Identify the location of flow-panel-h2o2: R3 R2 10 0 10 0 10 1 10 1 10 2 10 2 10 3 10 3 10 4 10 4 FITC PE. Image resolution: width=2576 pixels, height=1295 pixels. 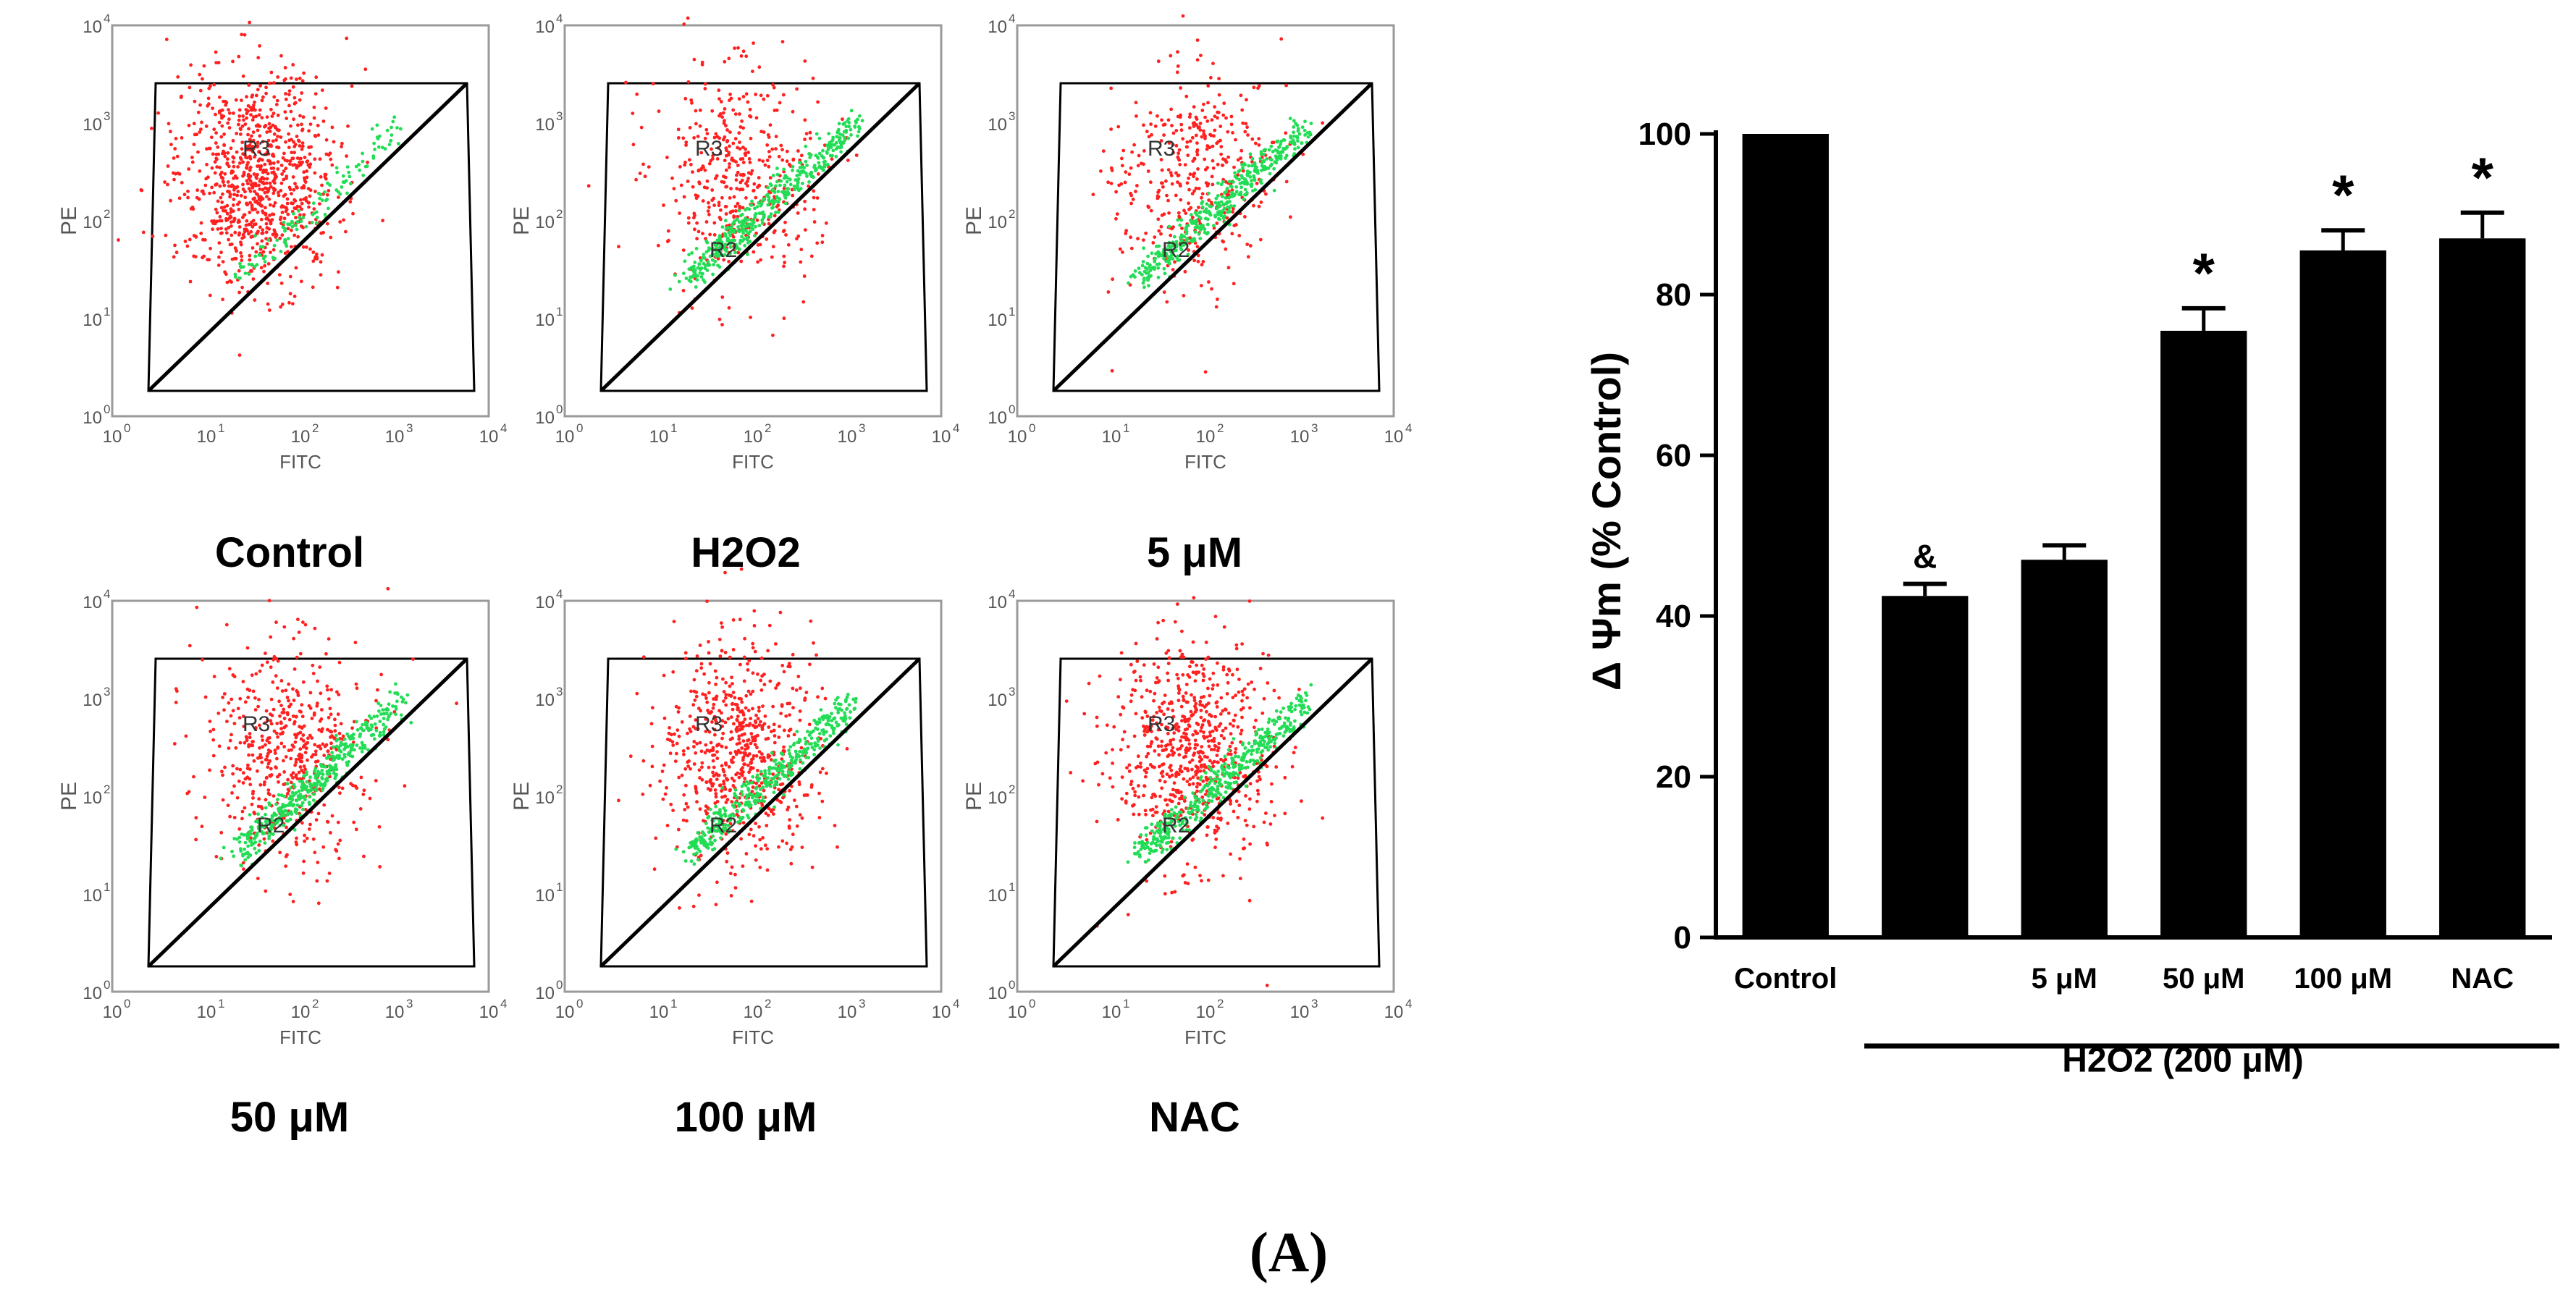
(734, 264).